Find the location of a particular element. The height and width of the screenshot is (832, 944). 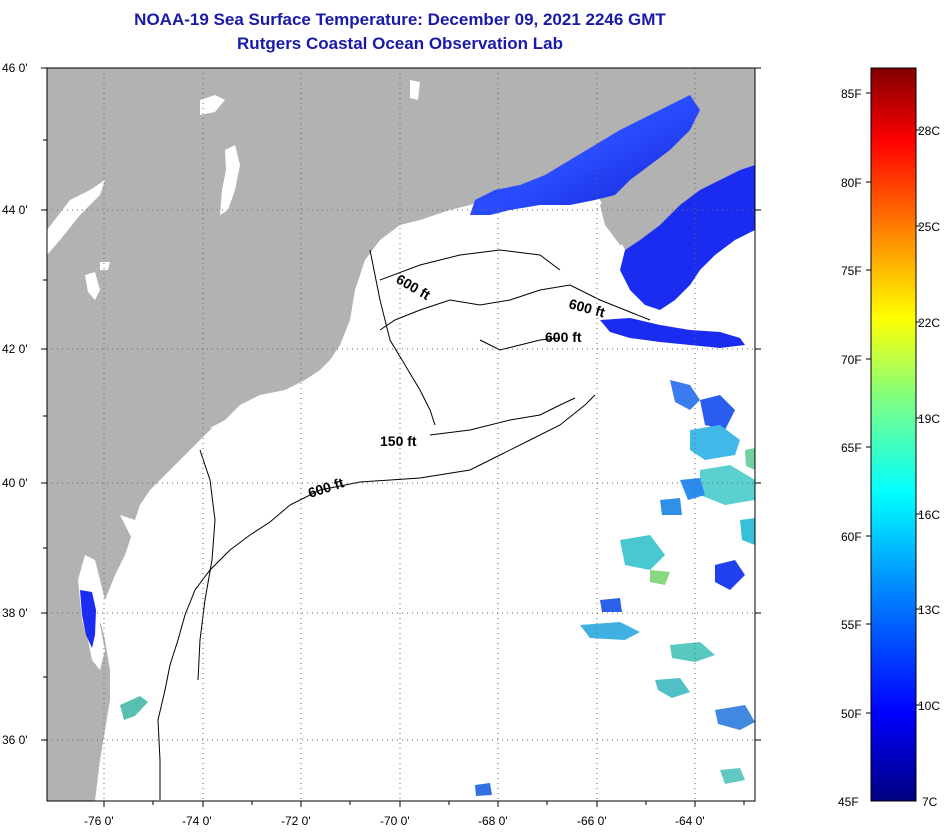

colorbar-label-65f: 65F is located at coordinates (851, 448).